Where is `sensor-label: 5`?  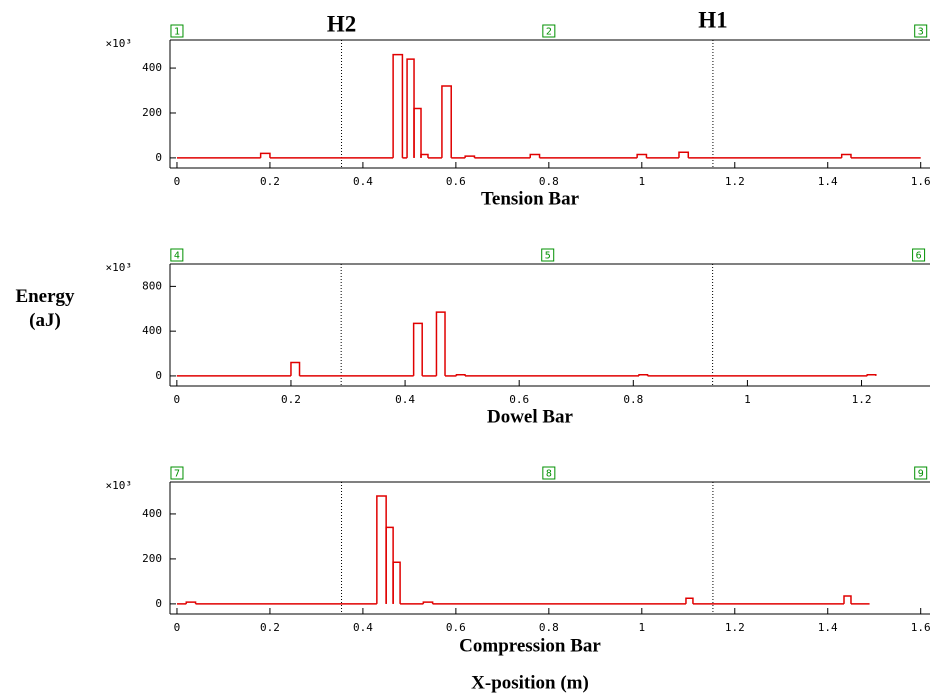
sensor-label: 5 is located at coordinates (548, 256).